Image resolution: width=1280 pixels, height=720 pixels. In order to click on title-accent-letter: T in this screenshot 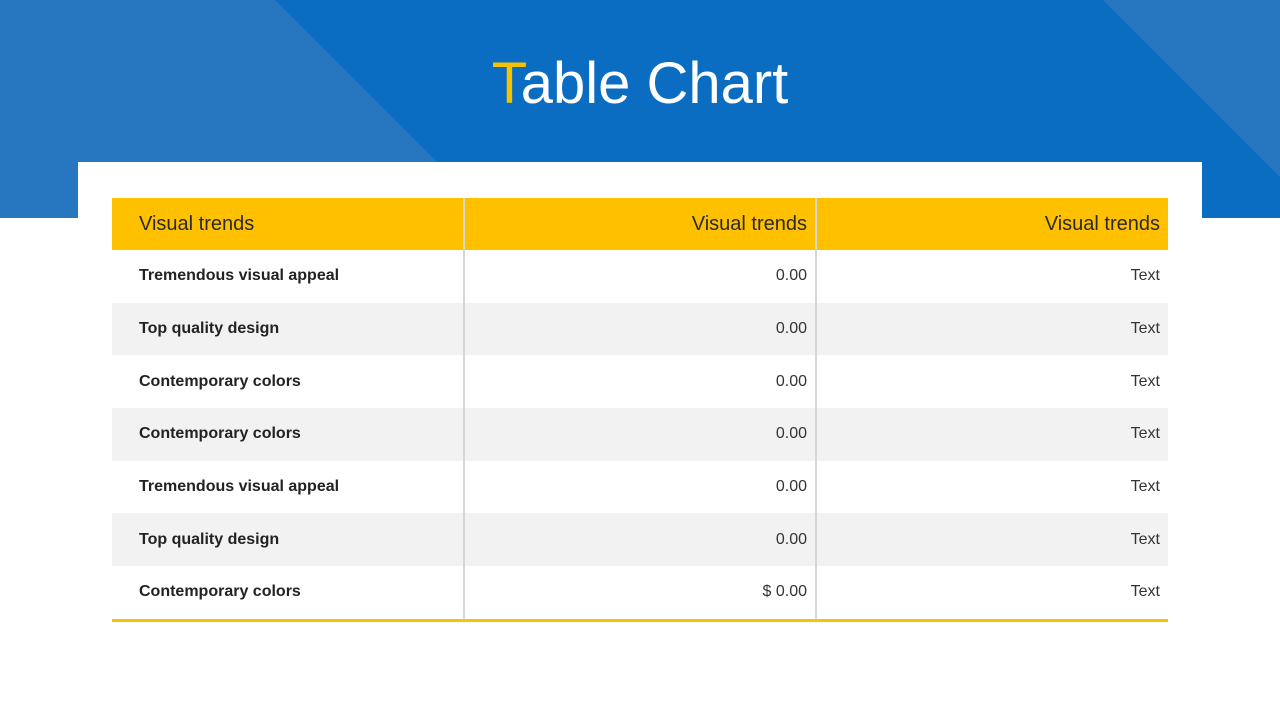, I will do `click(506, 83)`.